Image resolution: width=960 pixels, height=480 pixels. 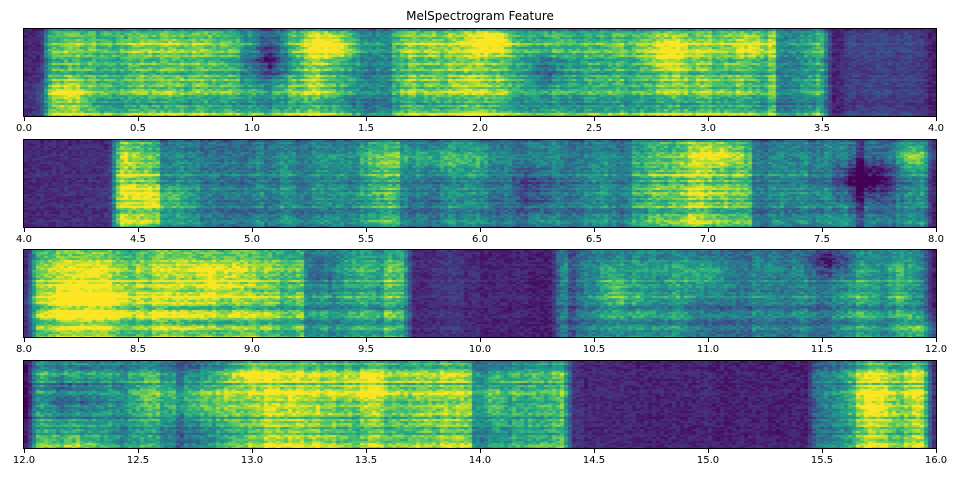 I want to click on x-tick-label: 0.5, so click(x=138, y=128).